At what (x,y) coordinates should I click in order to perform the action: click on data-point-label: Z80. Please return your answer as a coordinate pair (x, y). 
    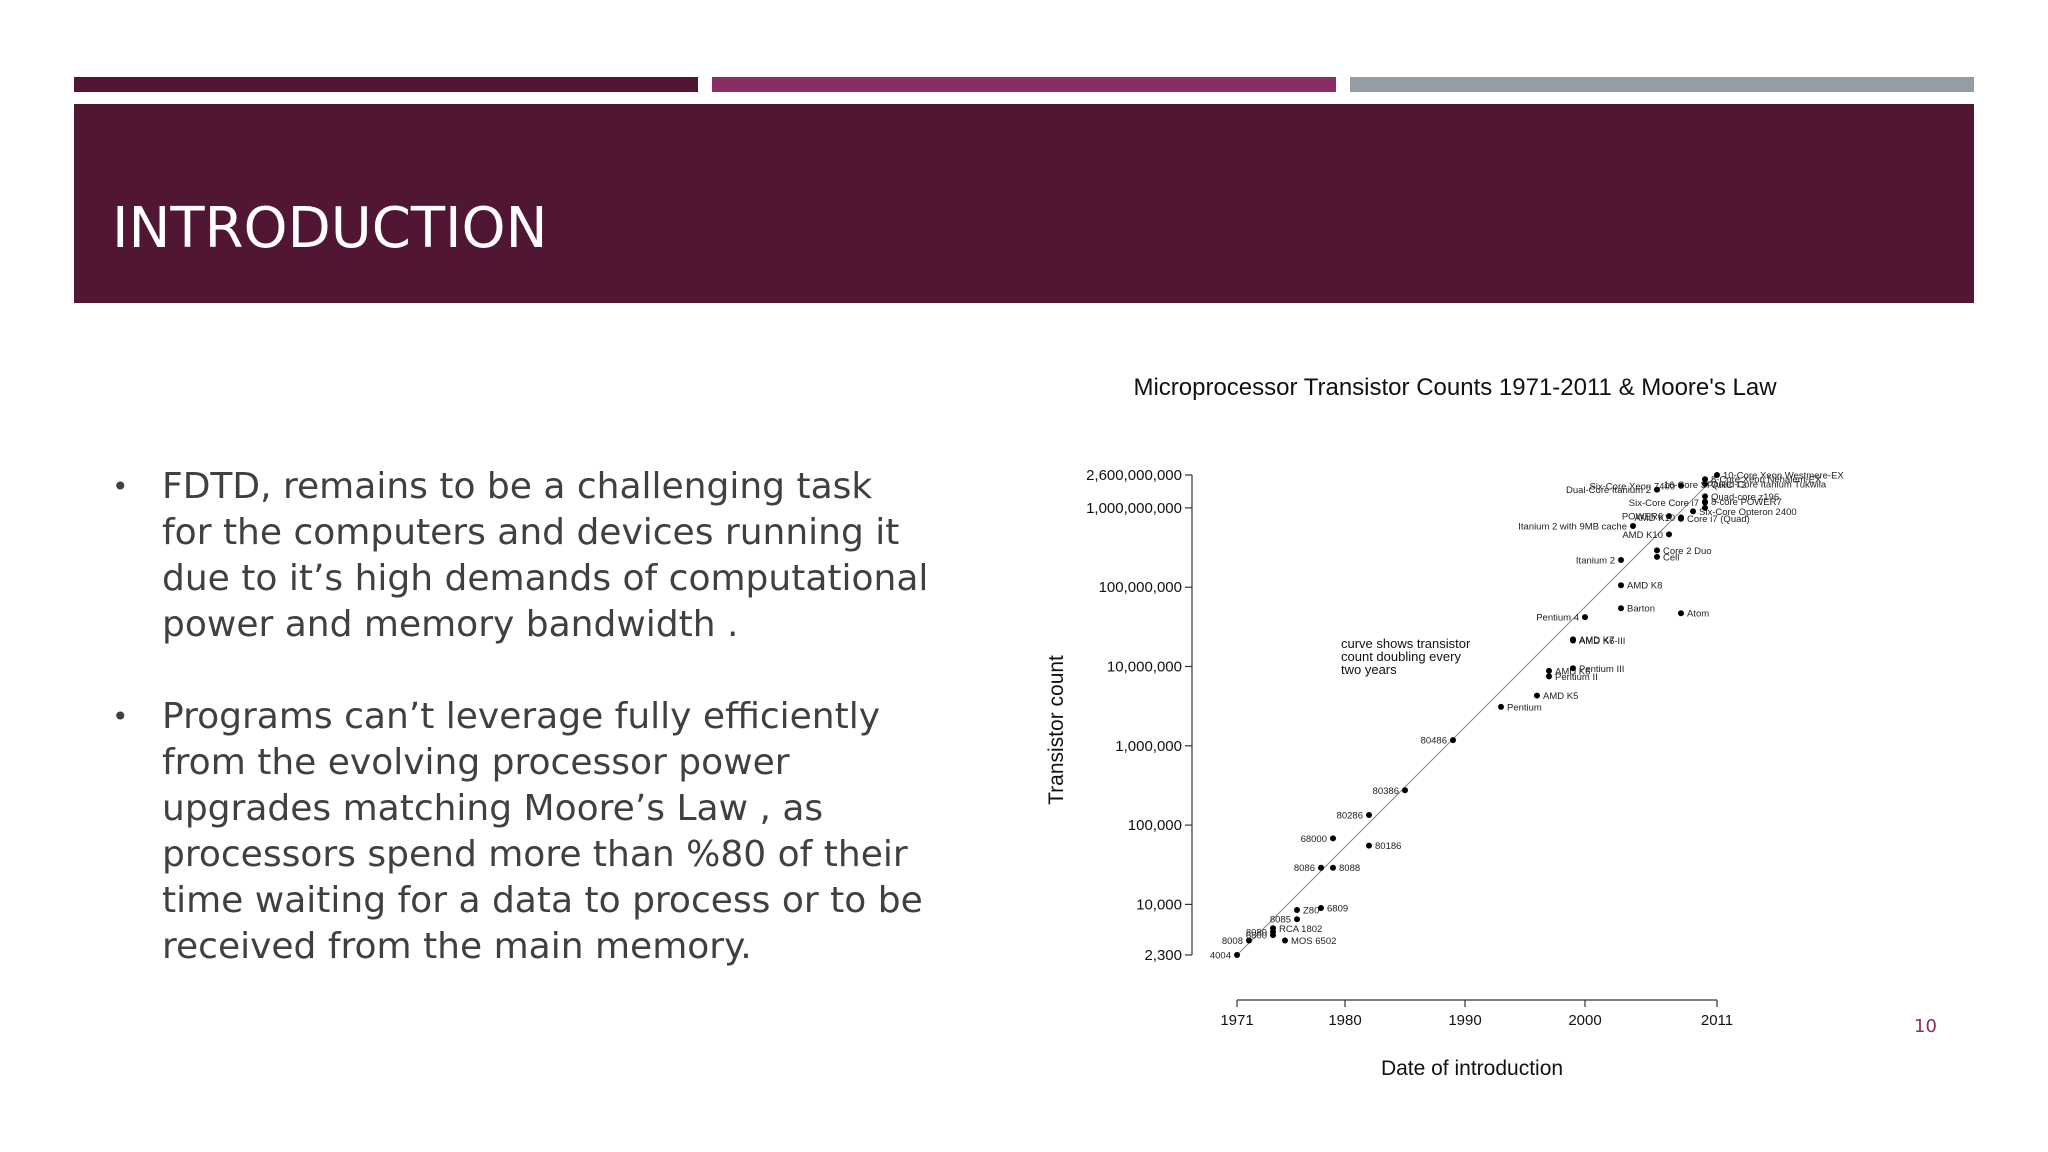
    Looking at the image, I should click on (1311, 910).